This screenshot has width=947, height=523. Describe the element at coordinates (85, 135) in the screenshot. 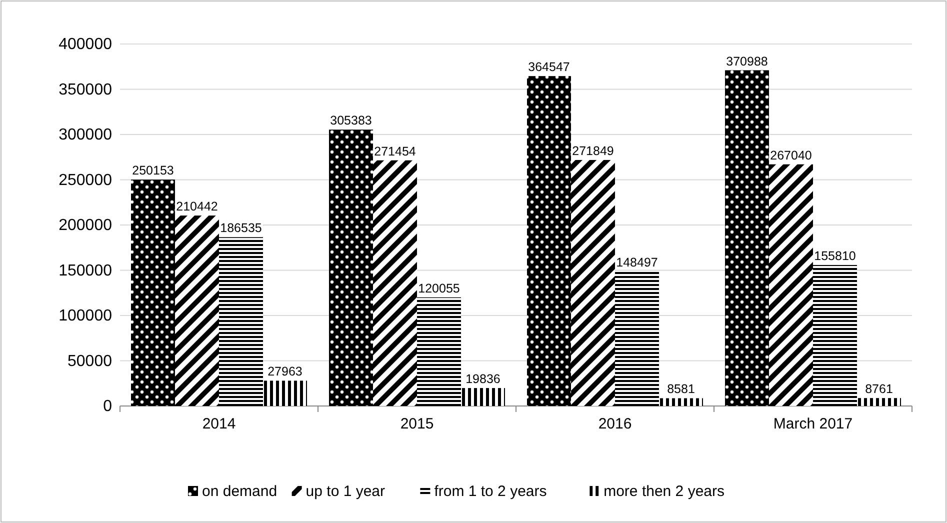

I see `y-tick-label: 300000` at that location.